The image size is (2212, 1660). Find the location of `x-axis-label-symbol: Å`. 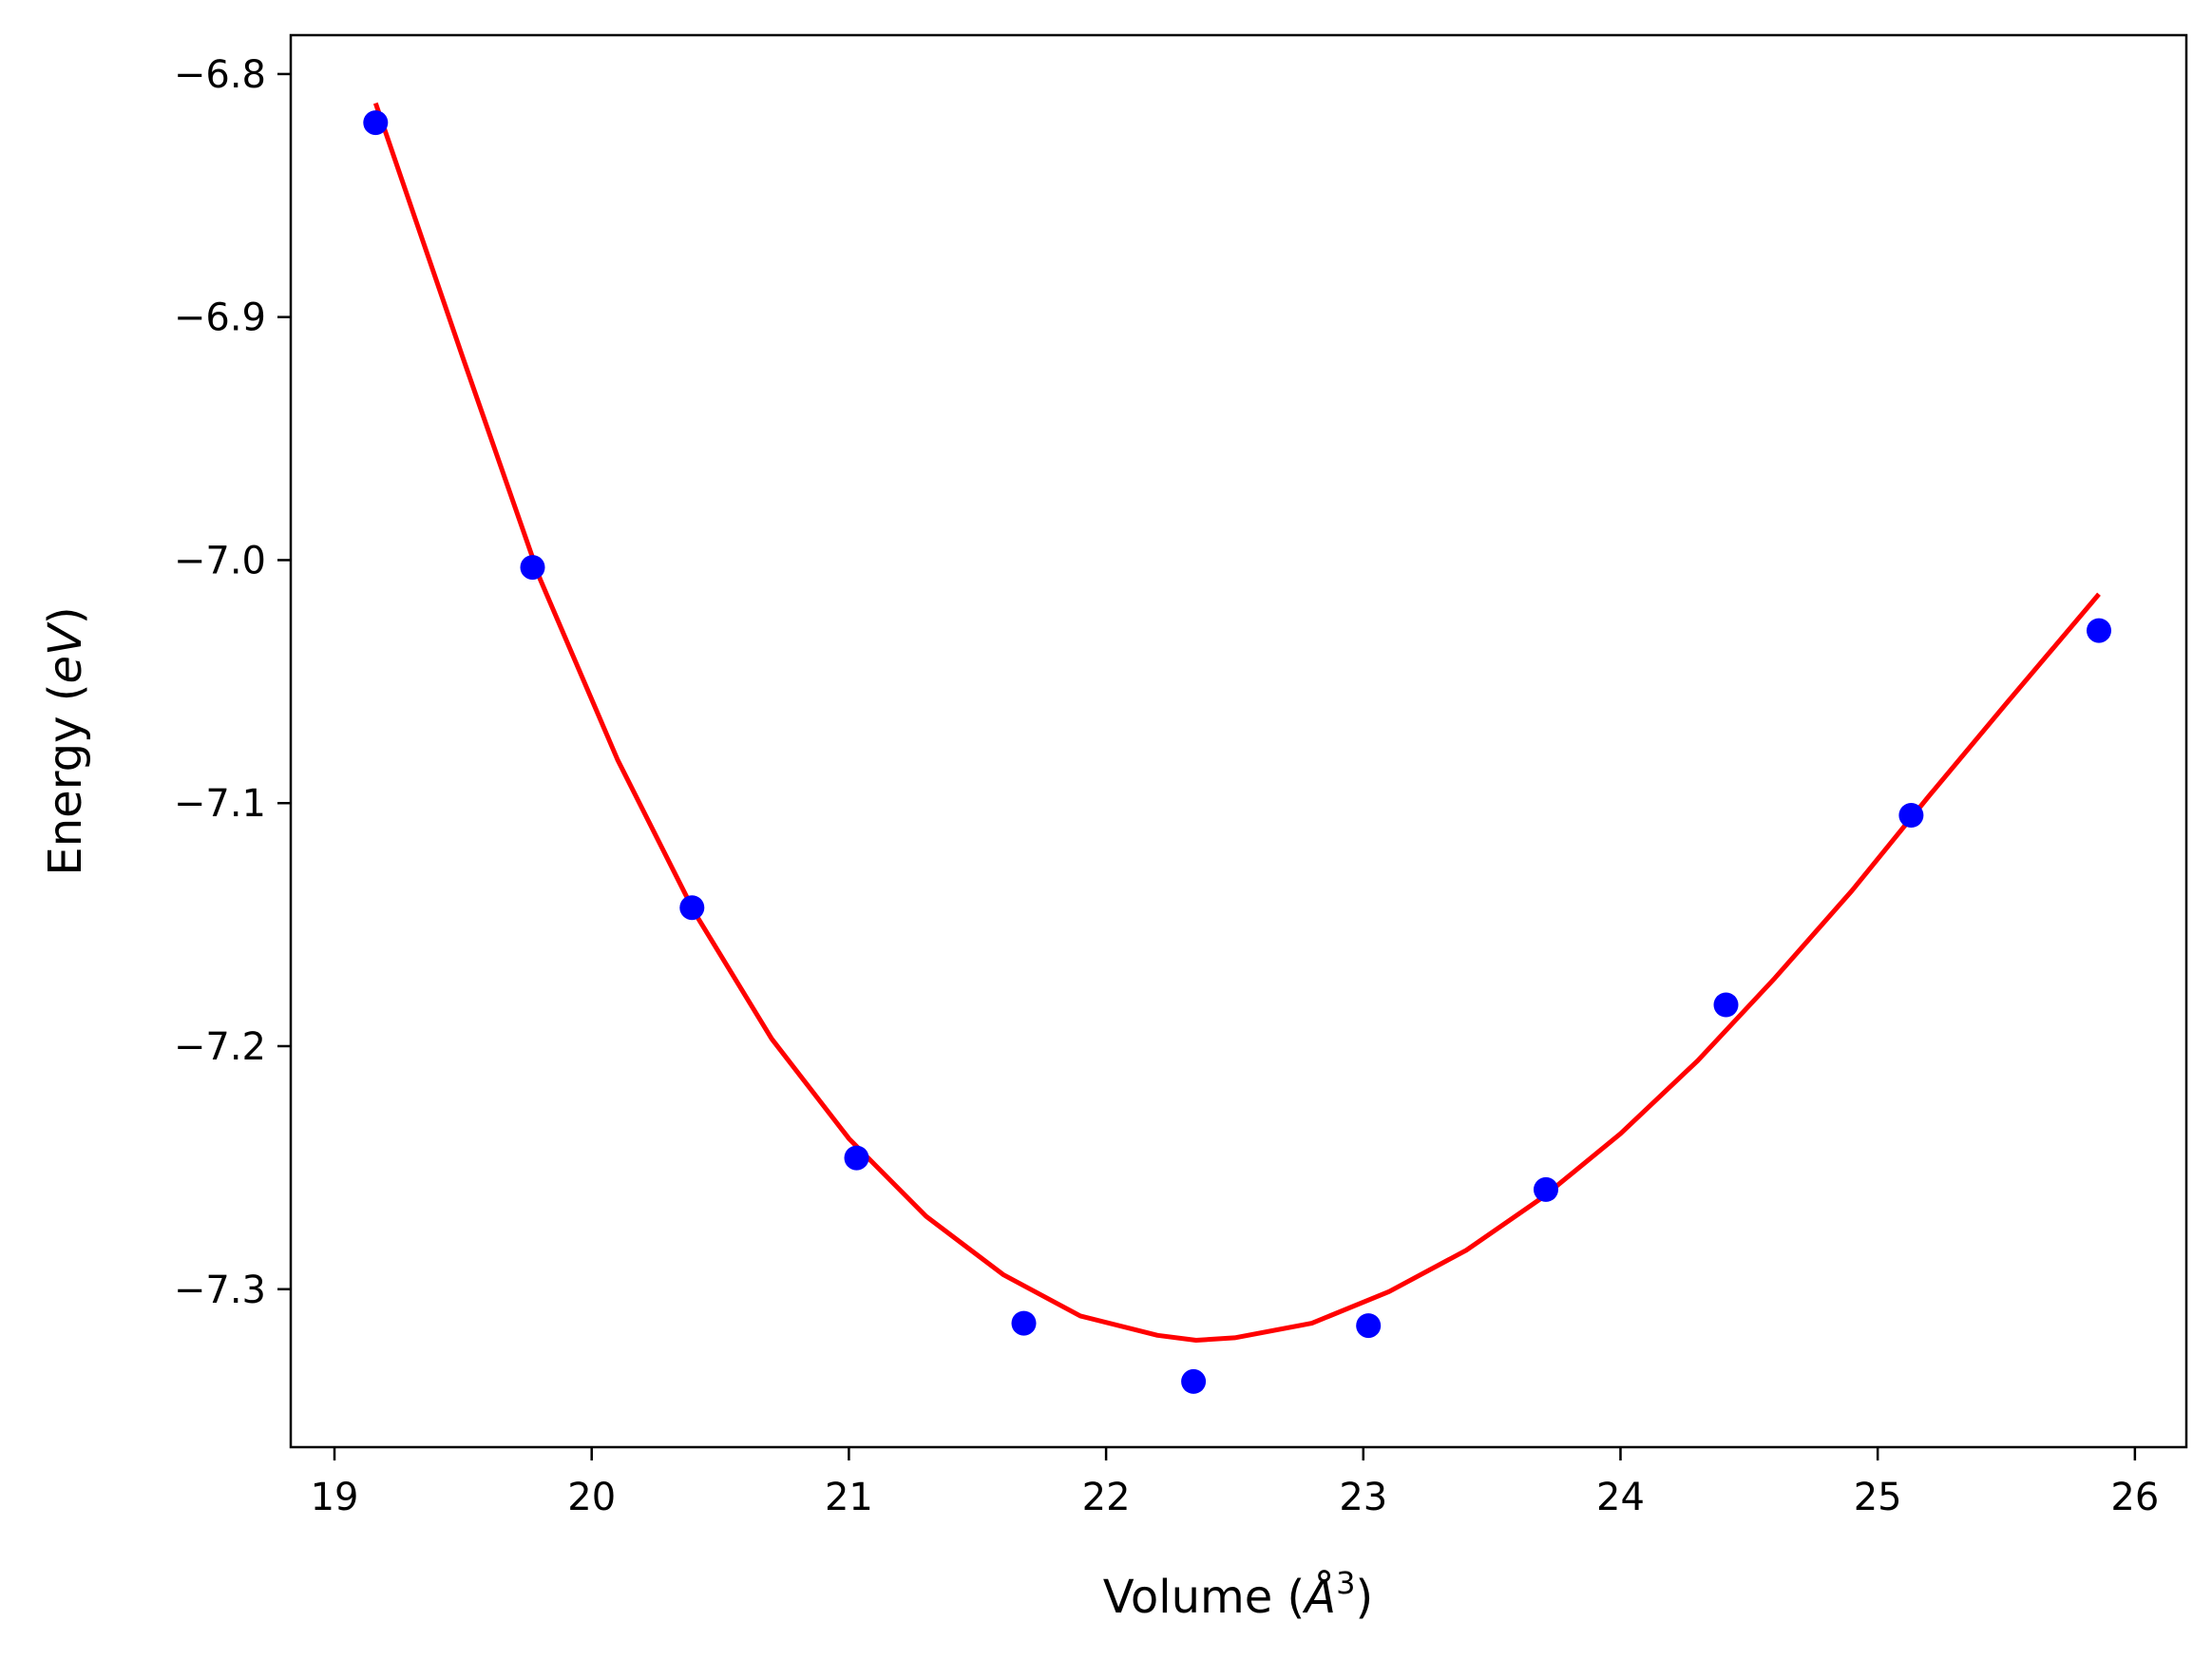

x-axis-label-symbol: Å is located at coordinates (1319, 1597).